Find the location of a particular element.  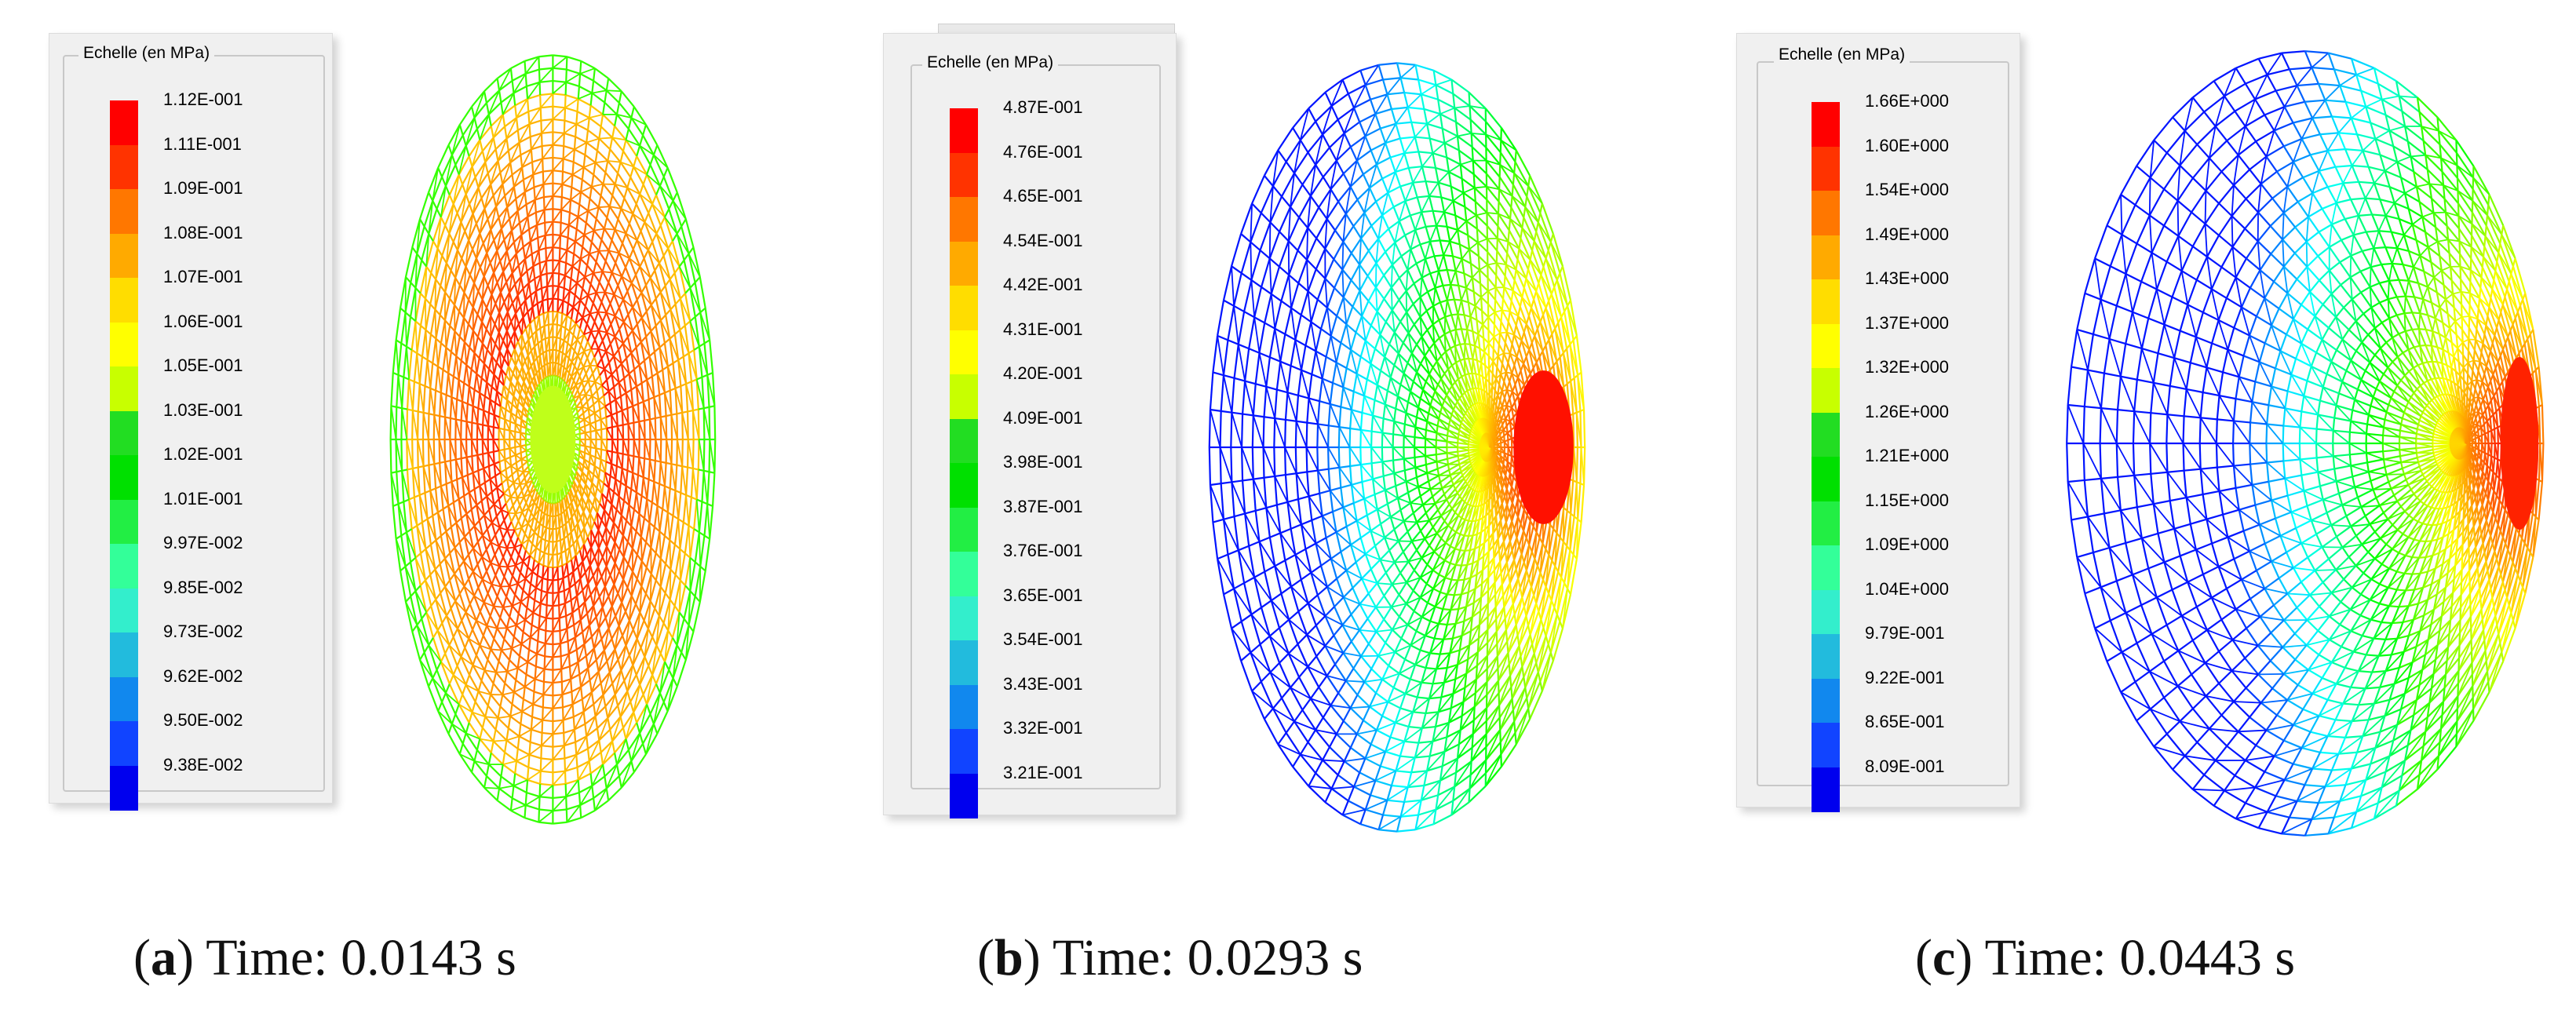

scale-label: 3.87E-001 is located at coordinates (1043, 506).